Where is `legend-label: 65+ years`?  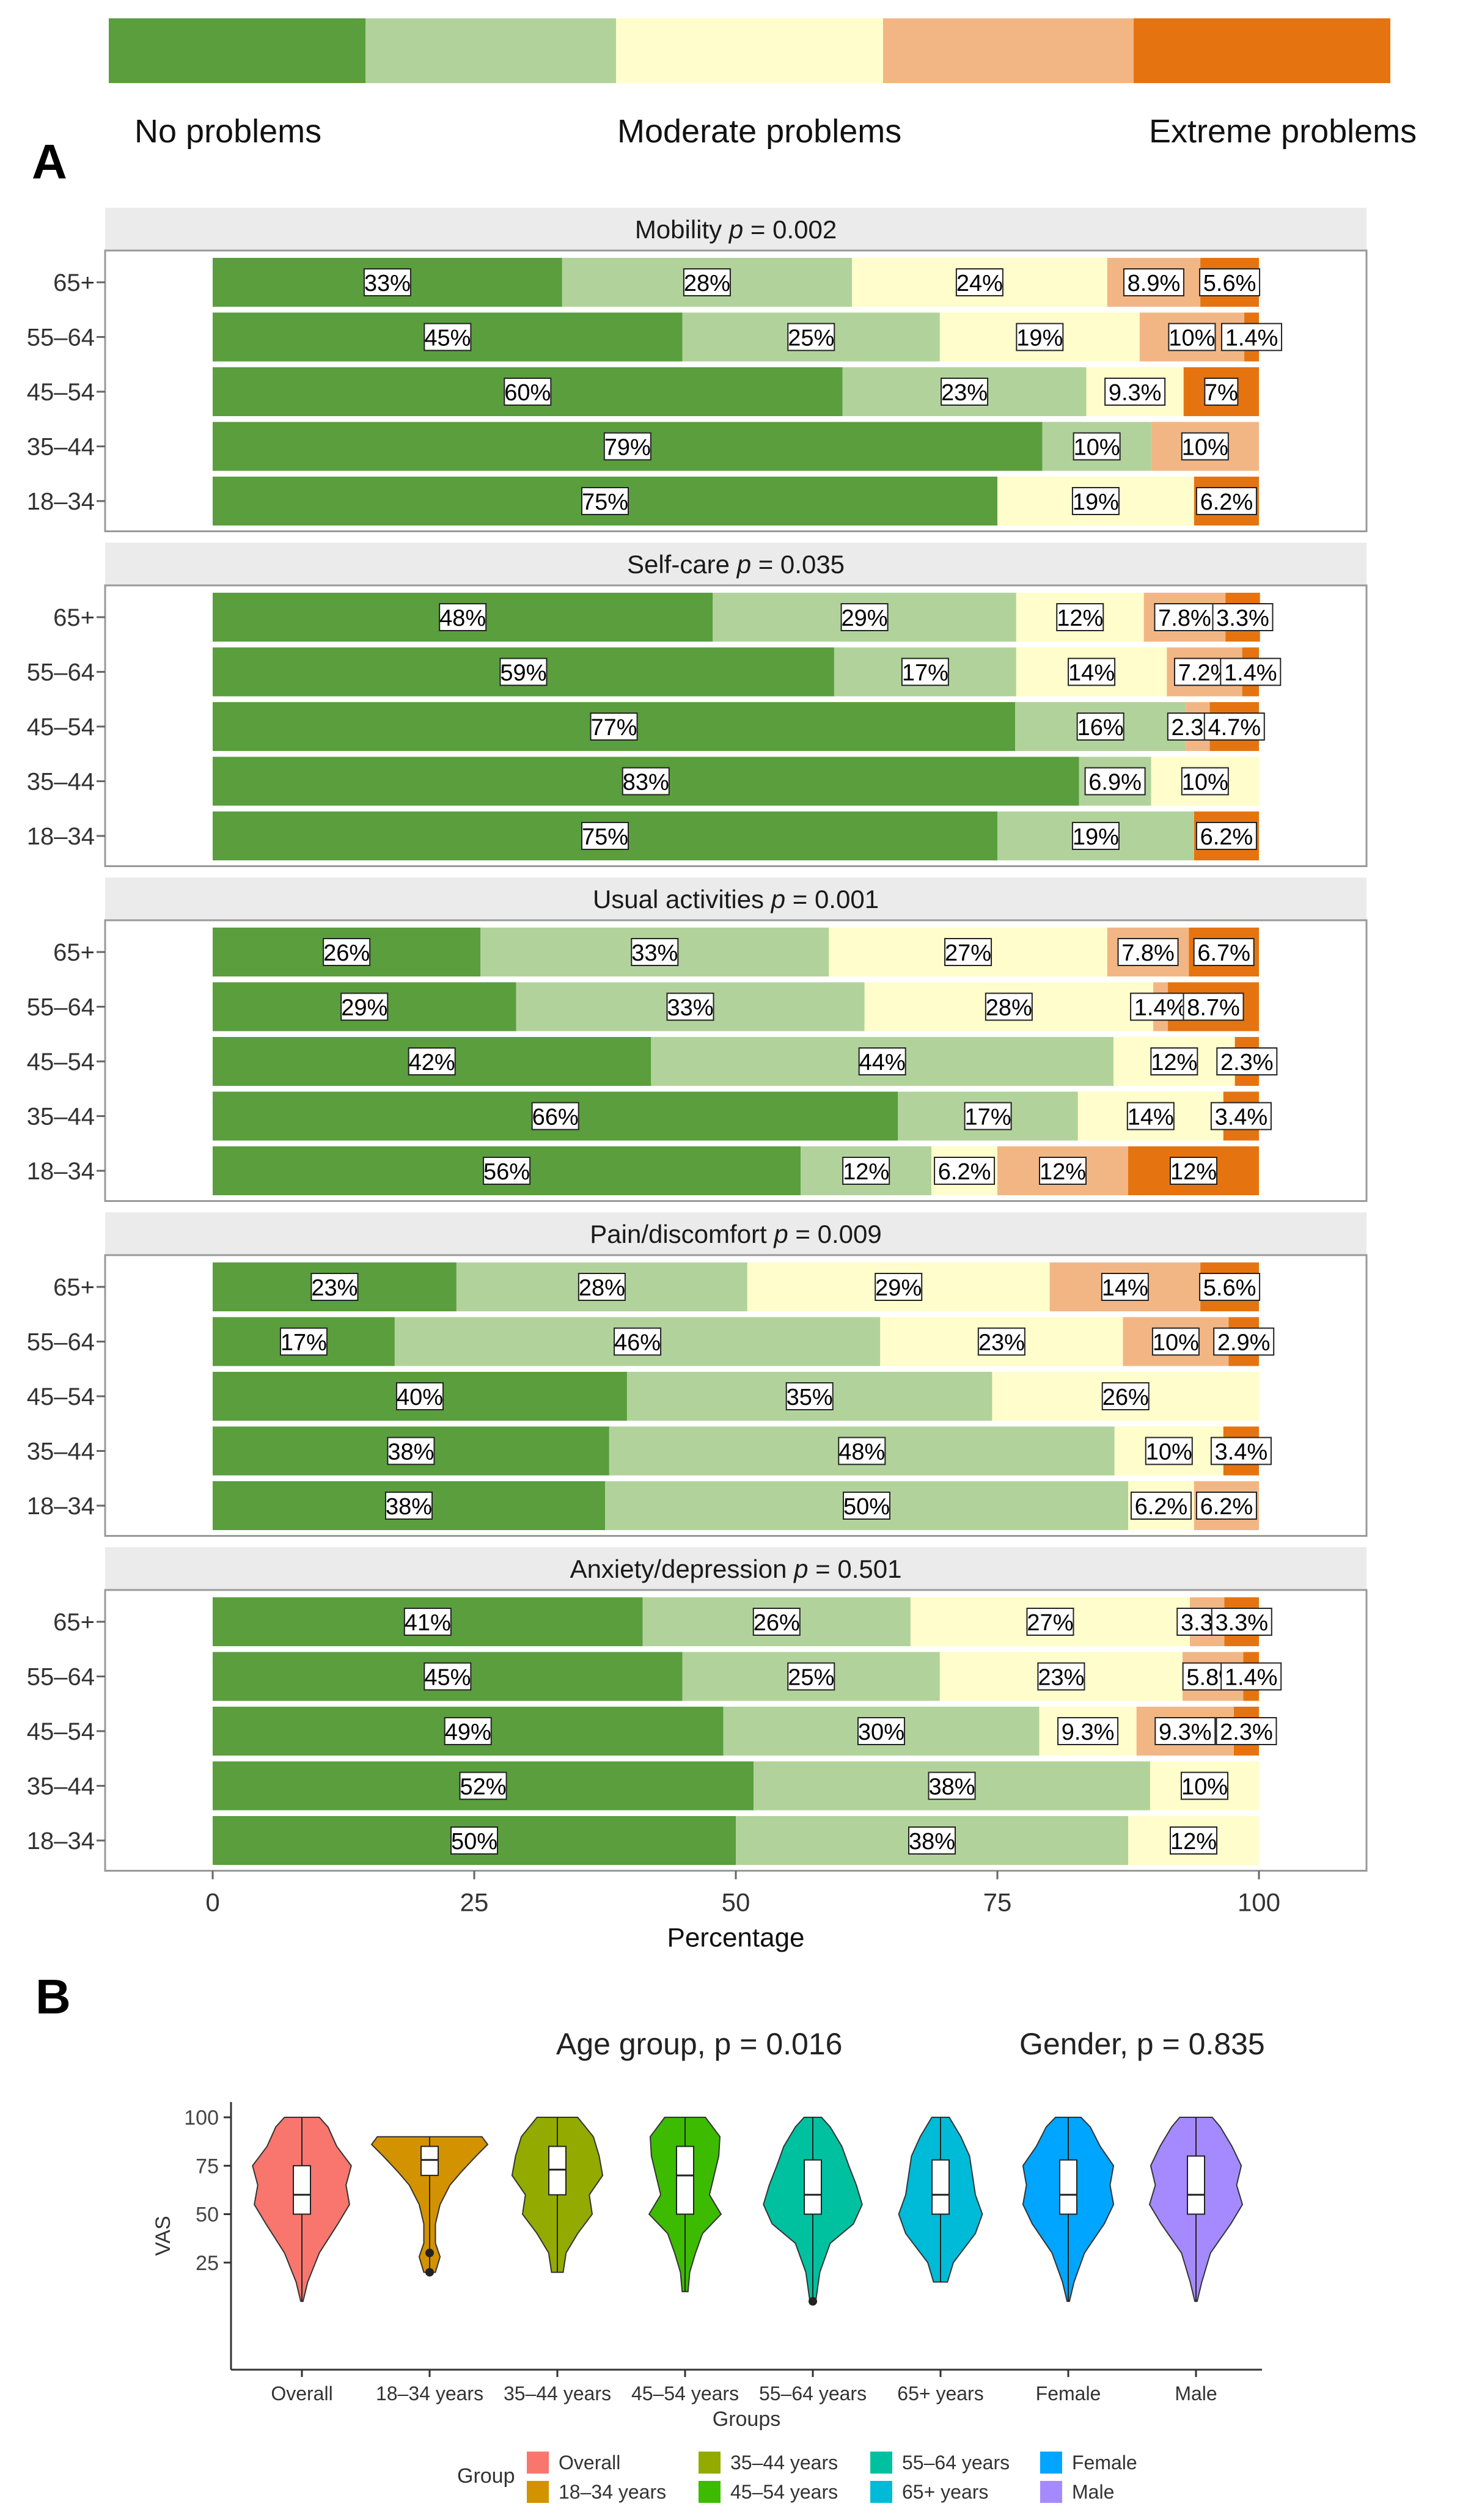 legend-label: 65+ years is located at coordinates (945, 2492).